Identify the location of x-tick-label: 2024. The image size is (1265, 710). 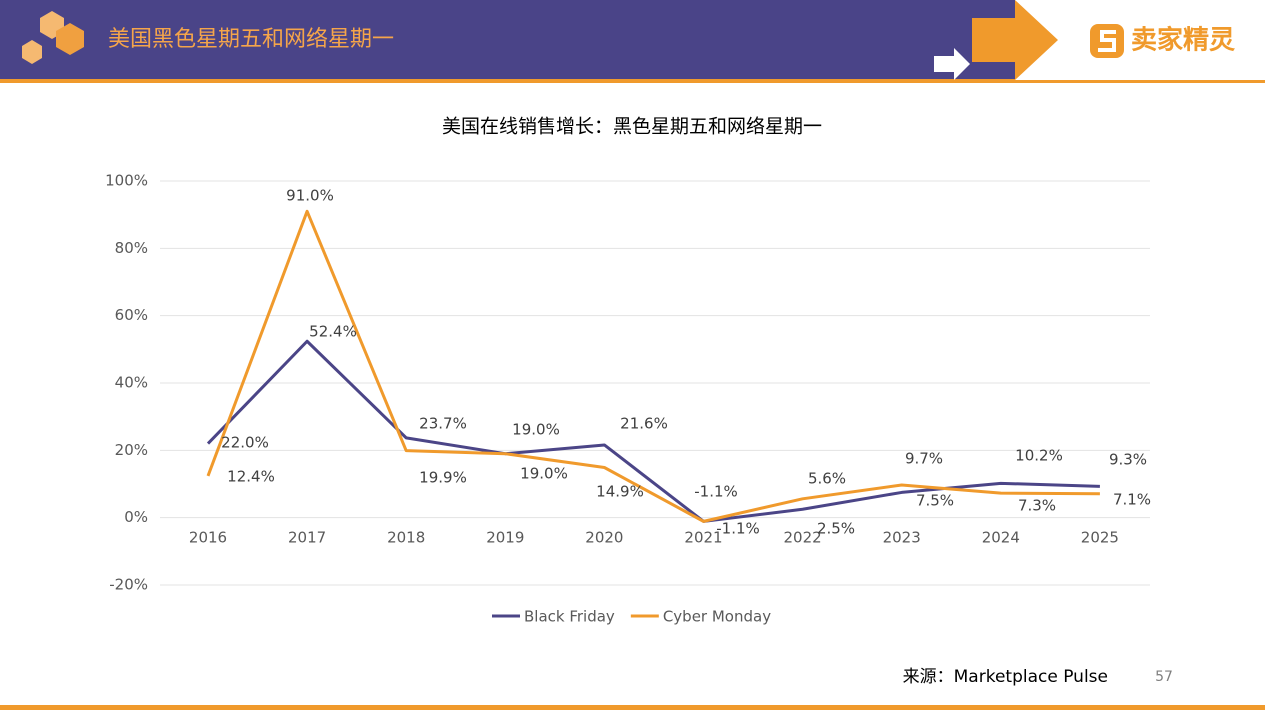
(1001, 538).